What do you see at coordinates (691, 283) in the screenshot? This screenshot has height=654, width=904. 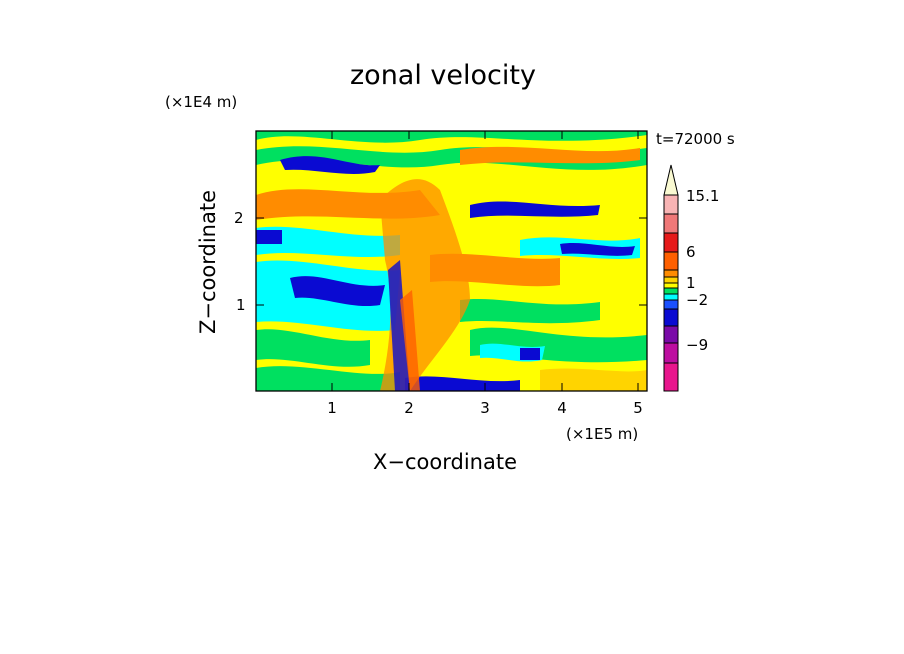 I see `colorbar-label: 1` at bounding box center [691, 283].